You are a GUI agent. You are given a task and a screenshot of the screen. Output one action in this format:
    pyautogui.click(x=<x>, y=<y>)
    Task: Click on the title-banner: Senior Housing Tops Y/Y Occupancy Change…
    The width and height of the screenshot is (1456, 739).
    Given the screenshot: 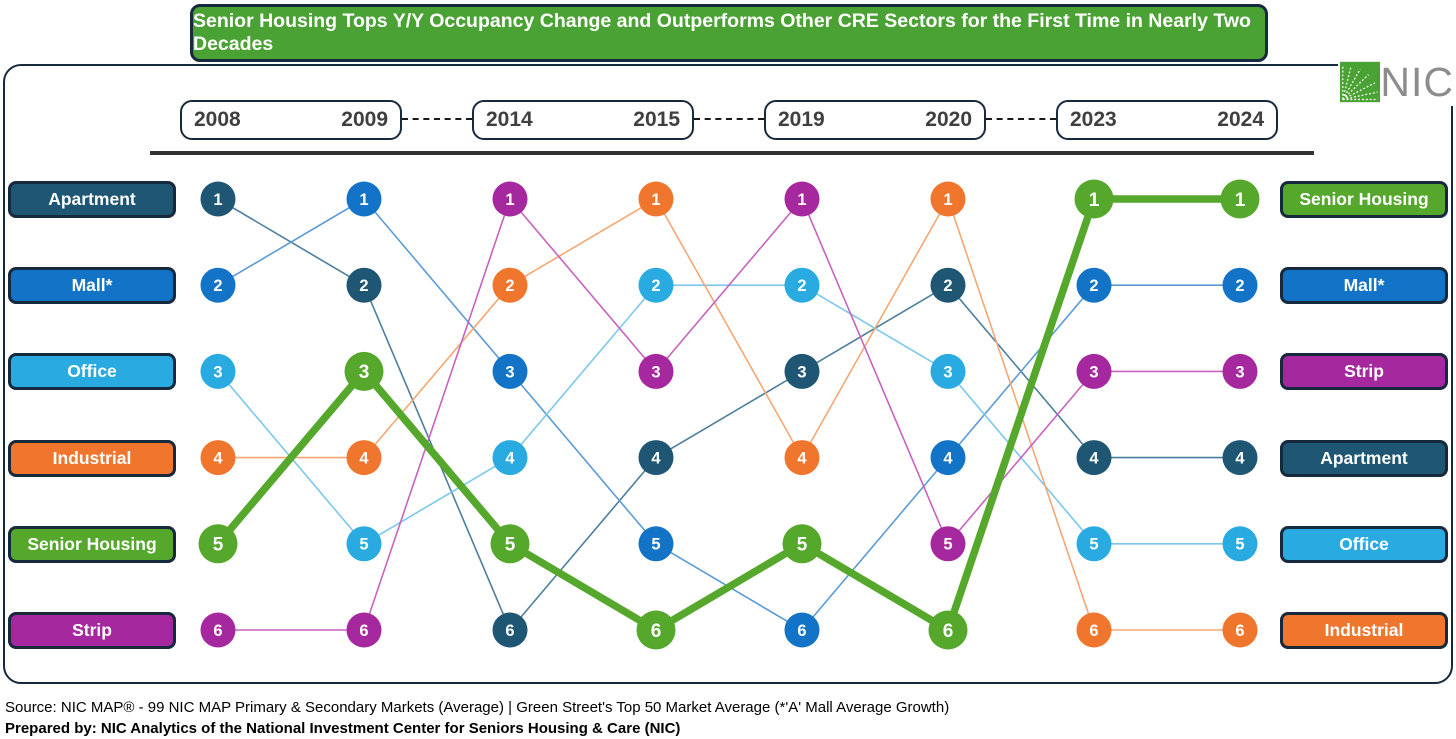 What is the action you would take?
    pyautogui.click(x=729, y=33)
    